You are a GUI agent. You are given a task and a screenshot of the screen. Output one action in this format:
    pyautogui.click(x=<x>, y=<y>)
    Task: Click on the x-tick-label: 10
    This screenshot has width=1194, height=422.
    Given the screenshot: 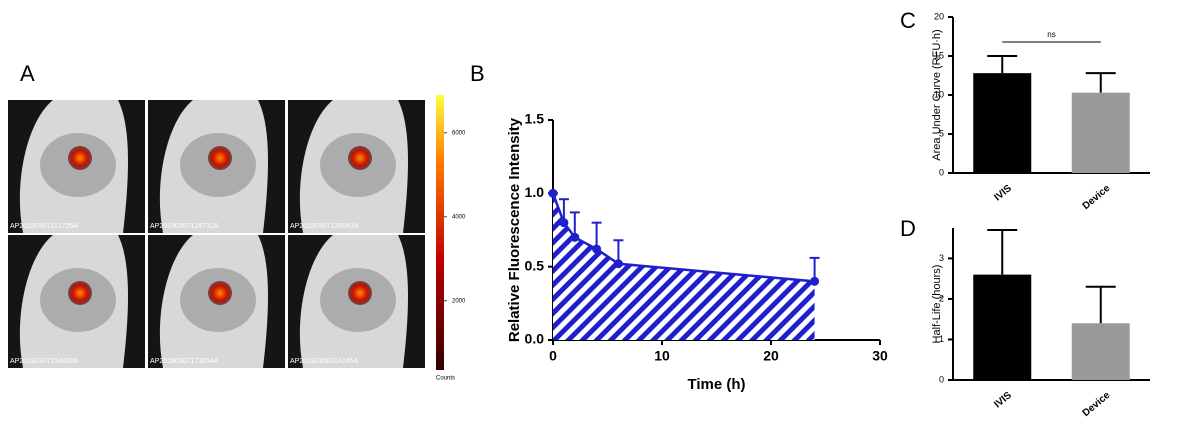 What is the action you would take?
    pyautogui.click(x=662, y=356)
    